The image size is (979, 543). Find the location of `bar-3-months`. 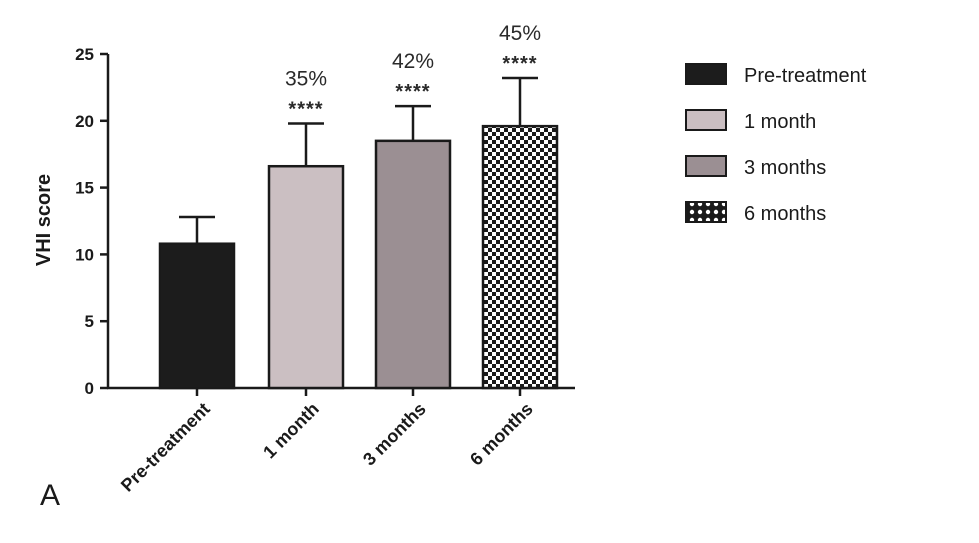

bar-3-months is located at coordinates (413, 264).